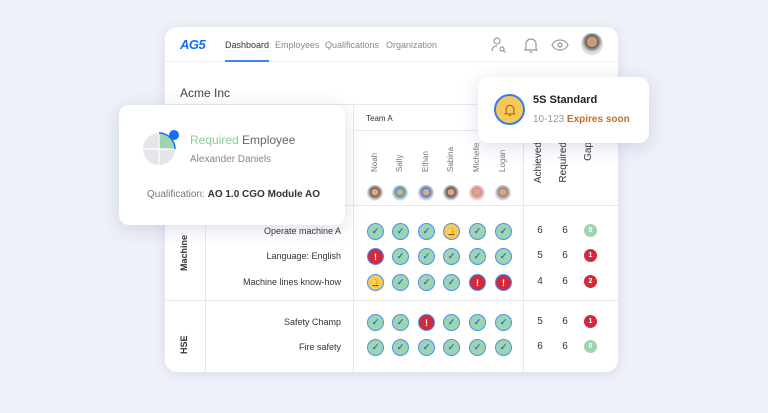  Describe the element at coordinates (247, 51) in the screenshot. I see `tab-dashboard: Dashboard` at that location.